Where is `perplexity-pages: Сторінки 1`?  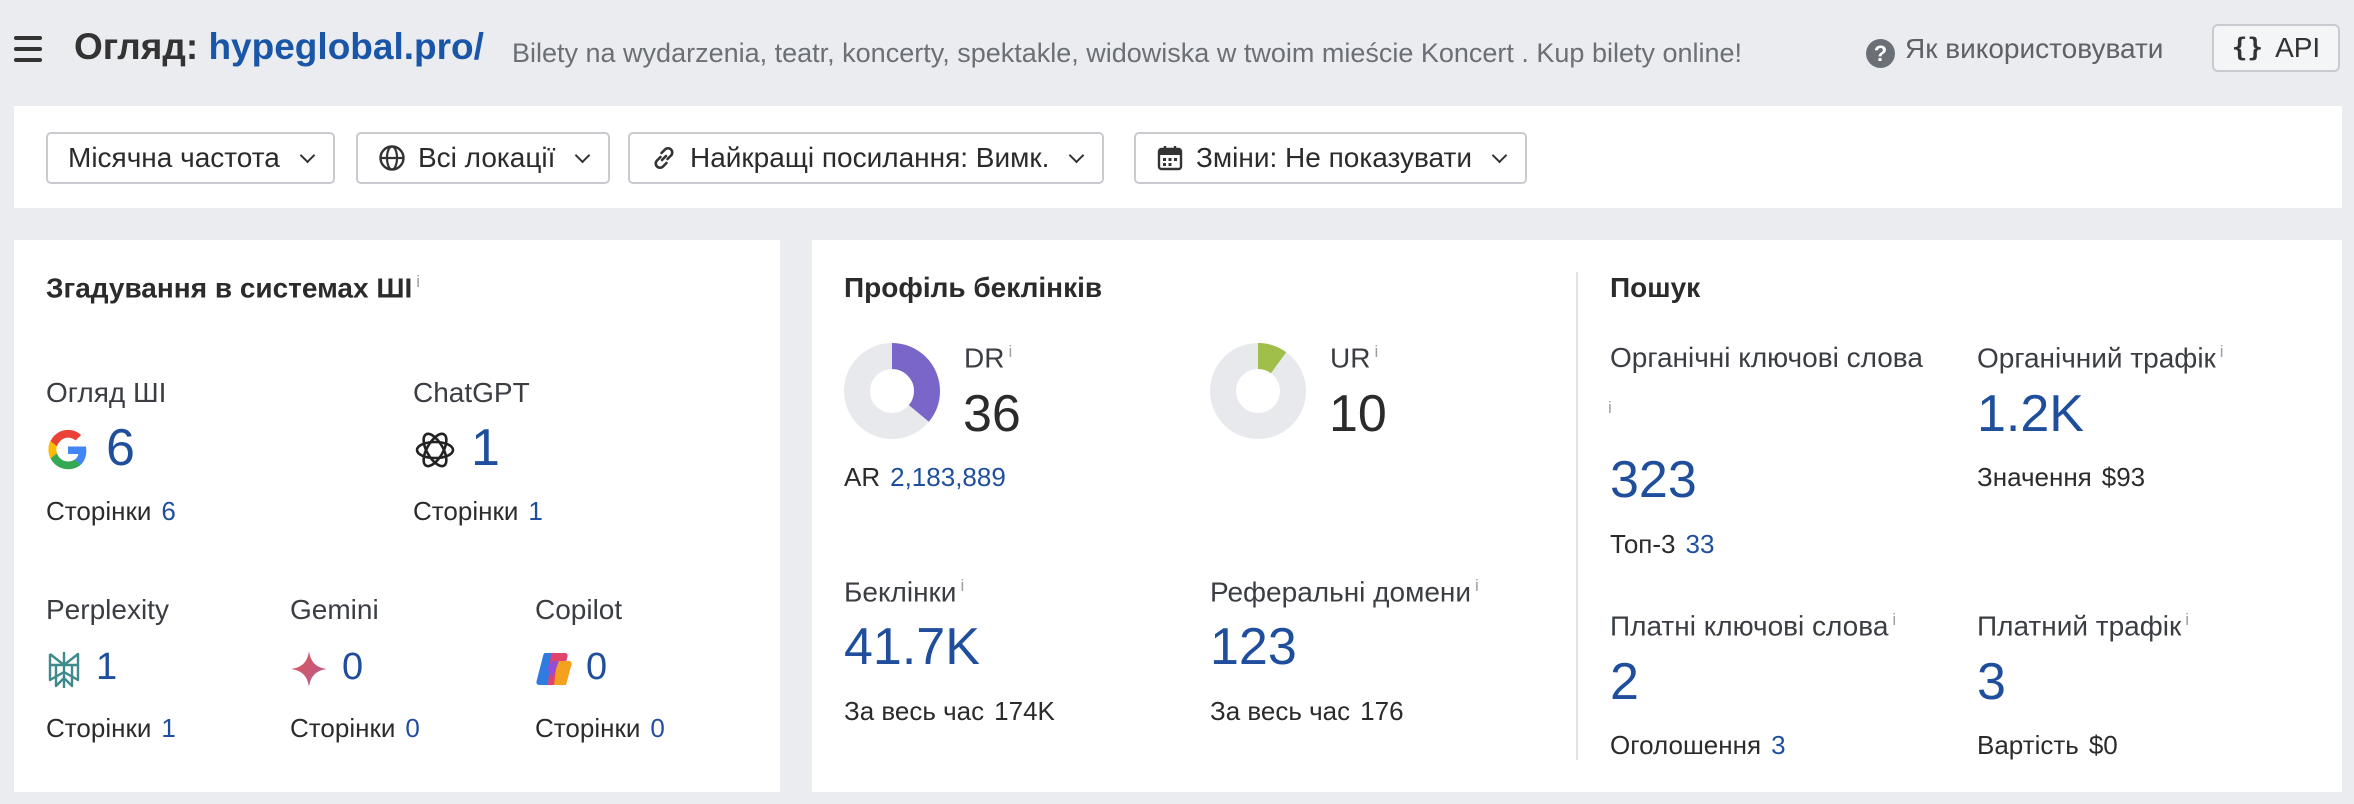 perplexity-pages: Сторінки 1 is located at coordinates (111, 728).